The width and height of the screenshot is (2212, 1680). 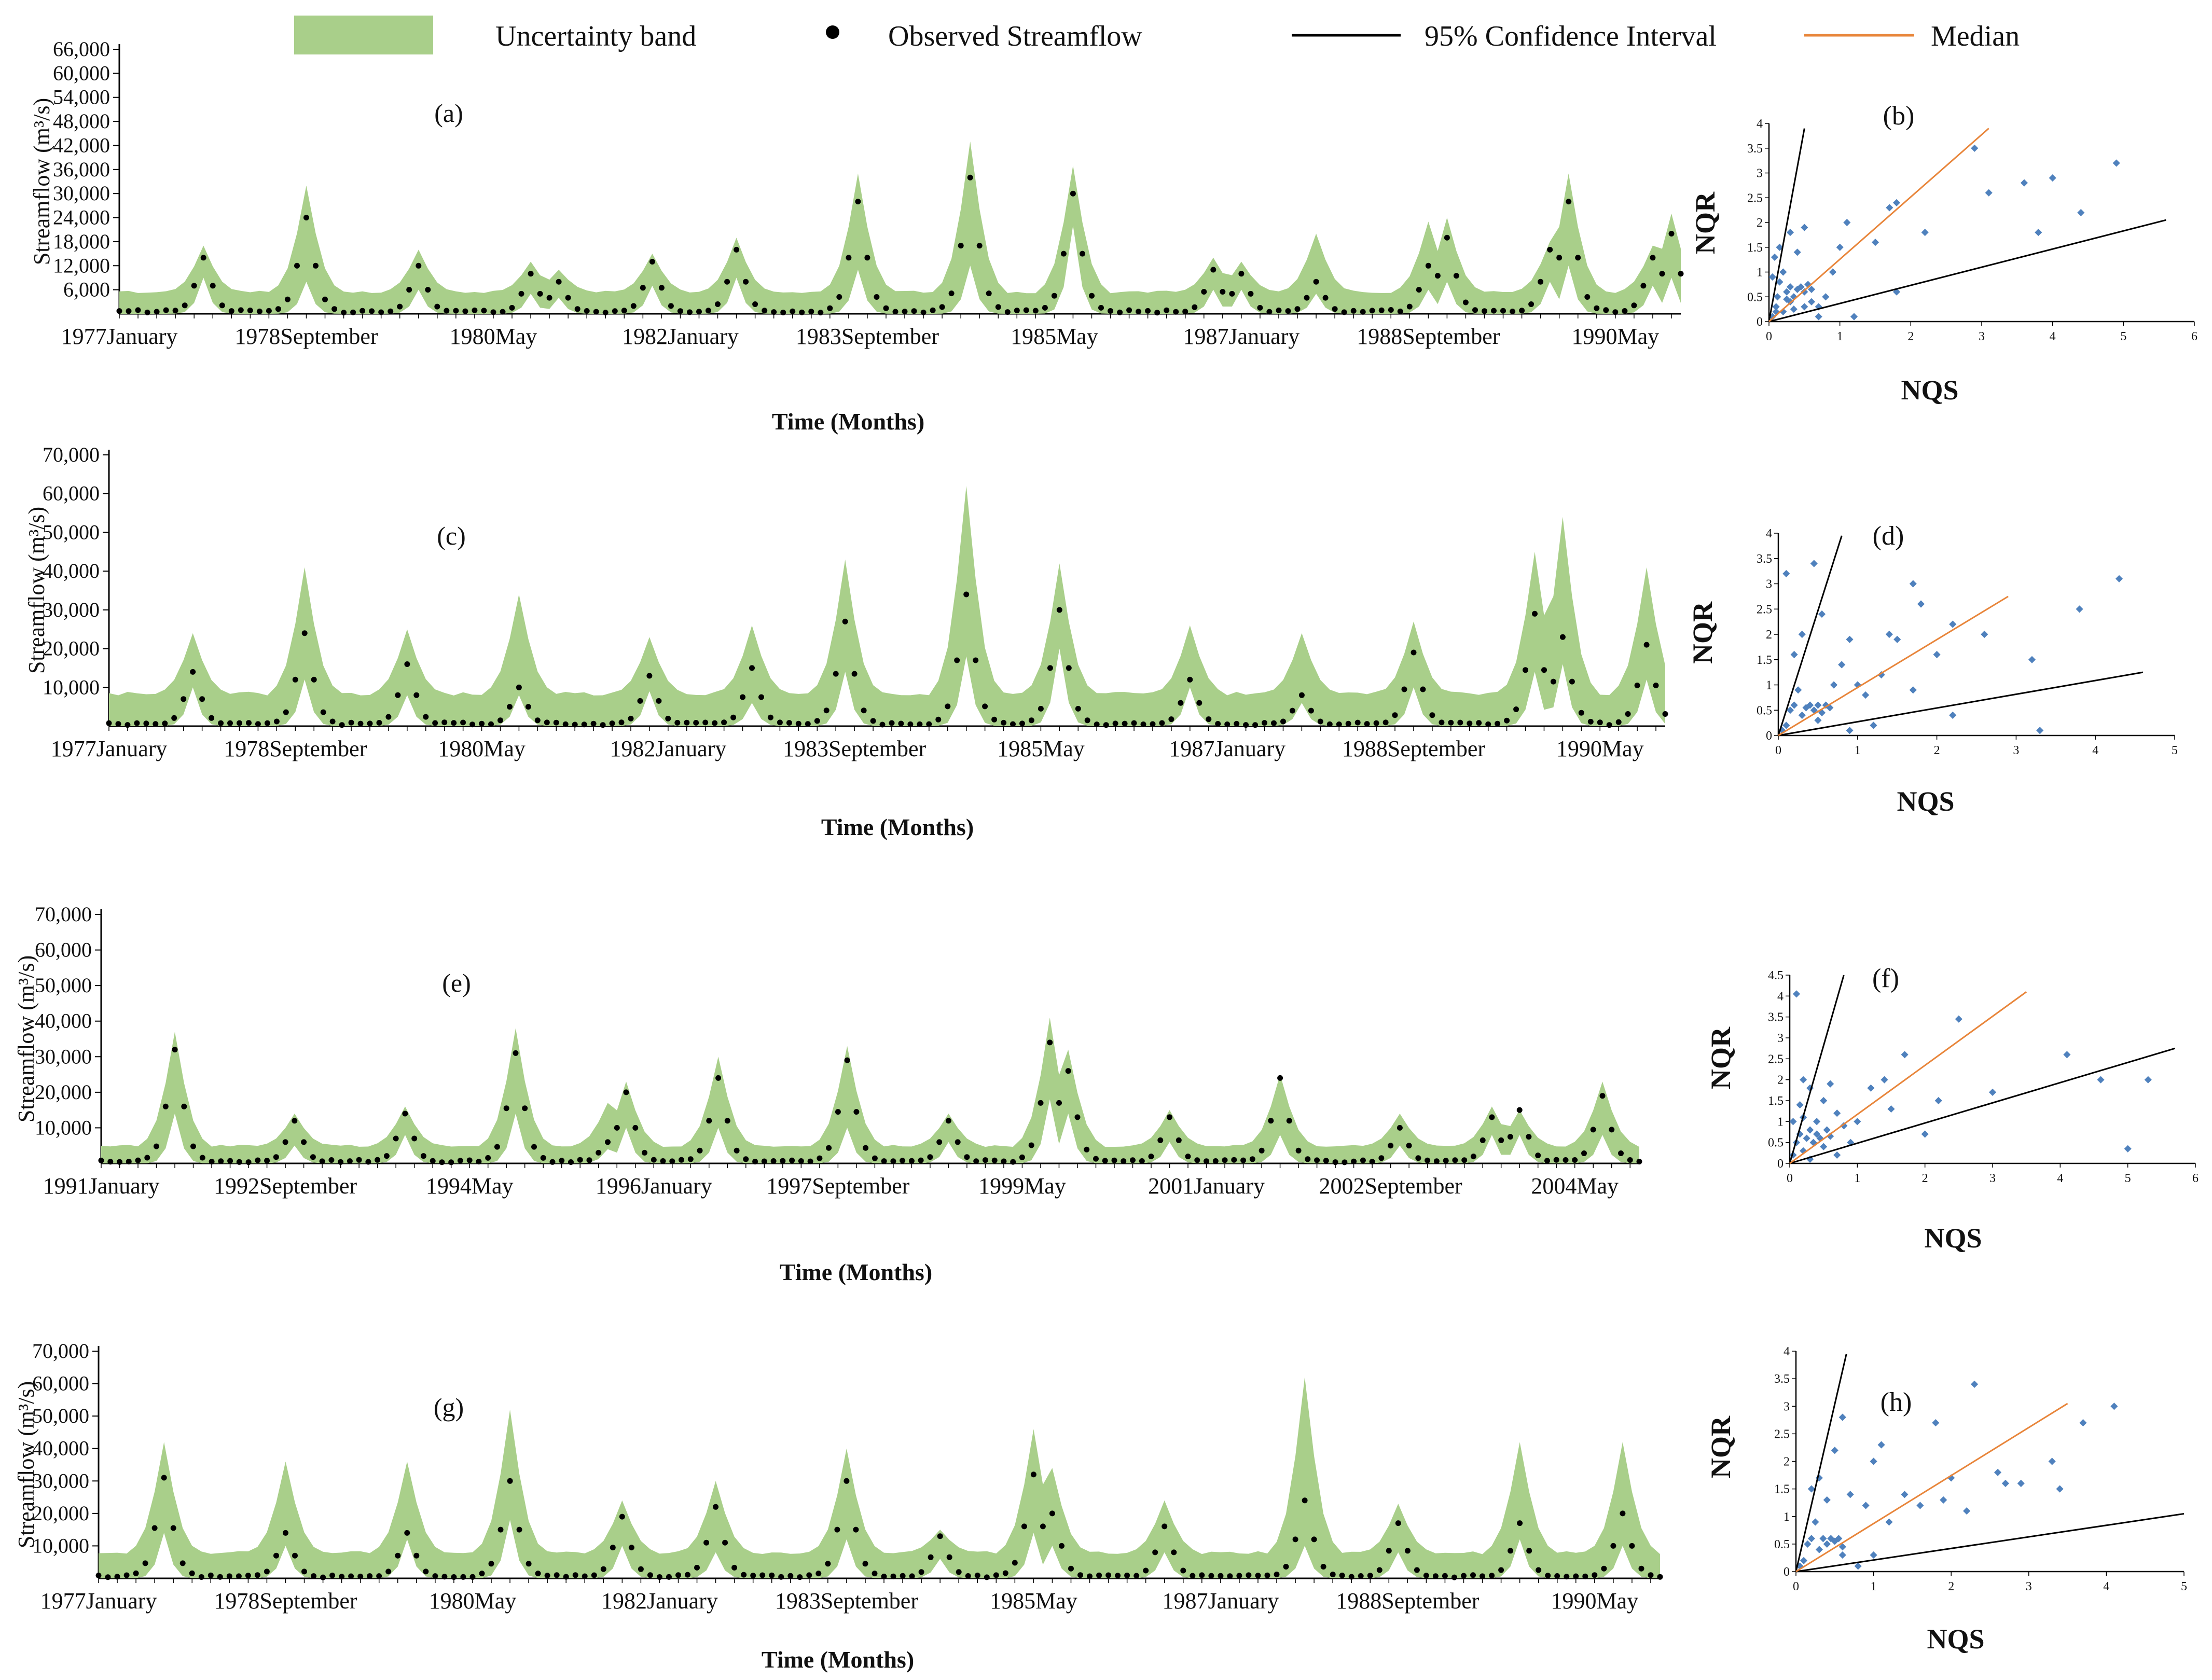 What do you see at coordinates (1776, 1101) in the screenshot?
I see `y-tick-label: 1.5` at bounding box center [1776, 1101].